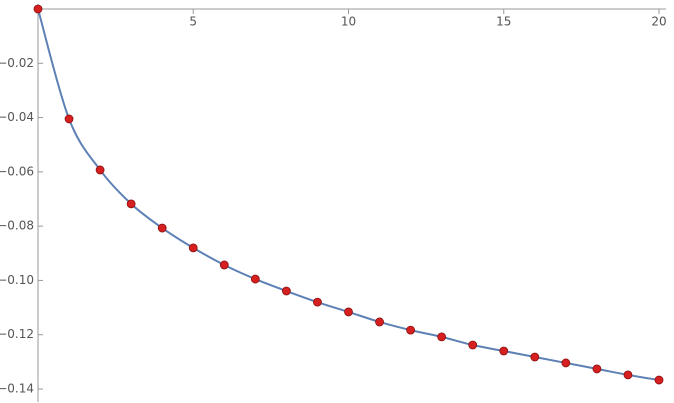 This screenshot has height=403, width=674. Describe the element at coordinates (17, 63) in the screenshot. I see `y-tick-label: −0.02` at that location.